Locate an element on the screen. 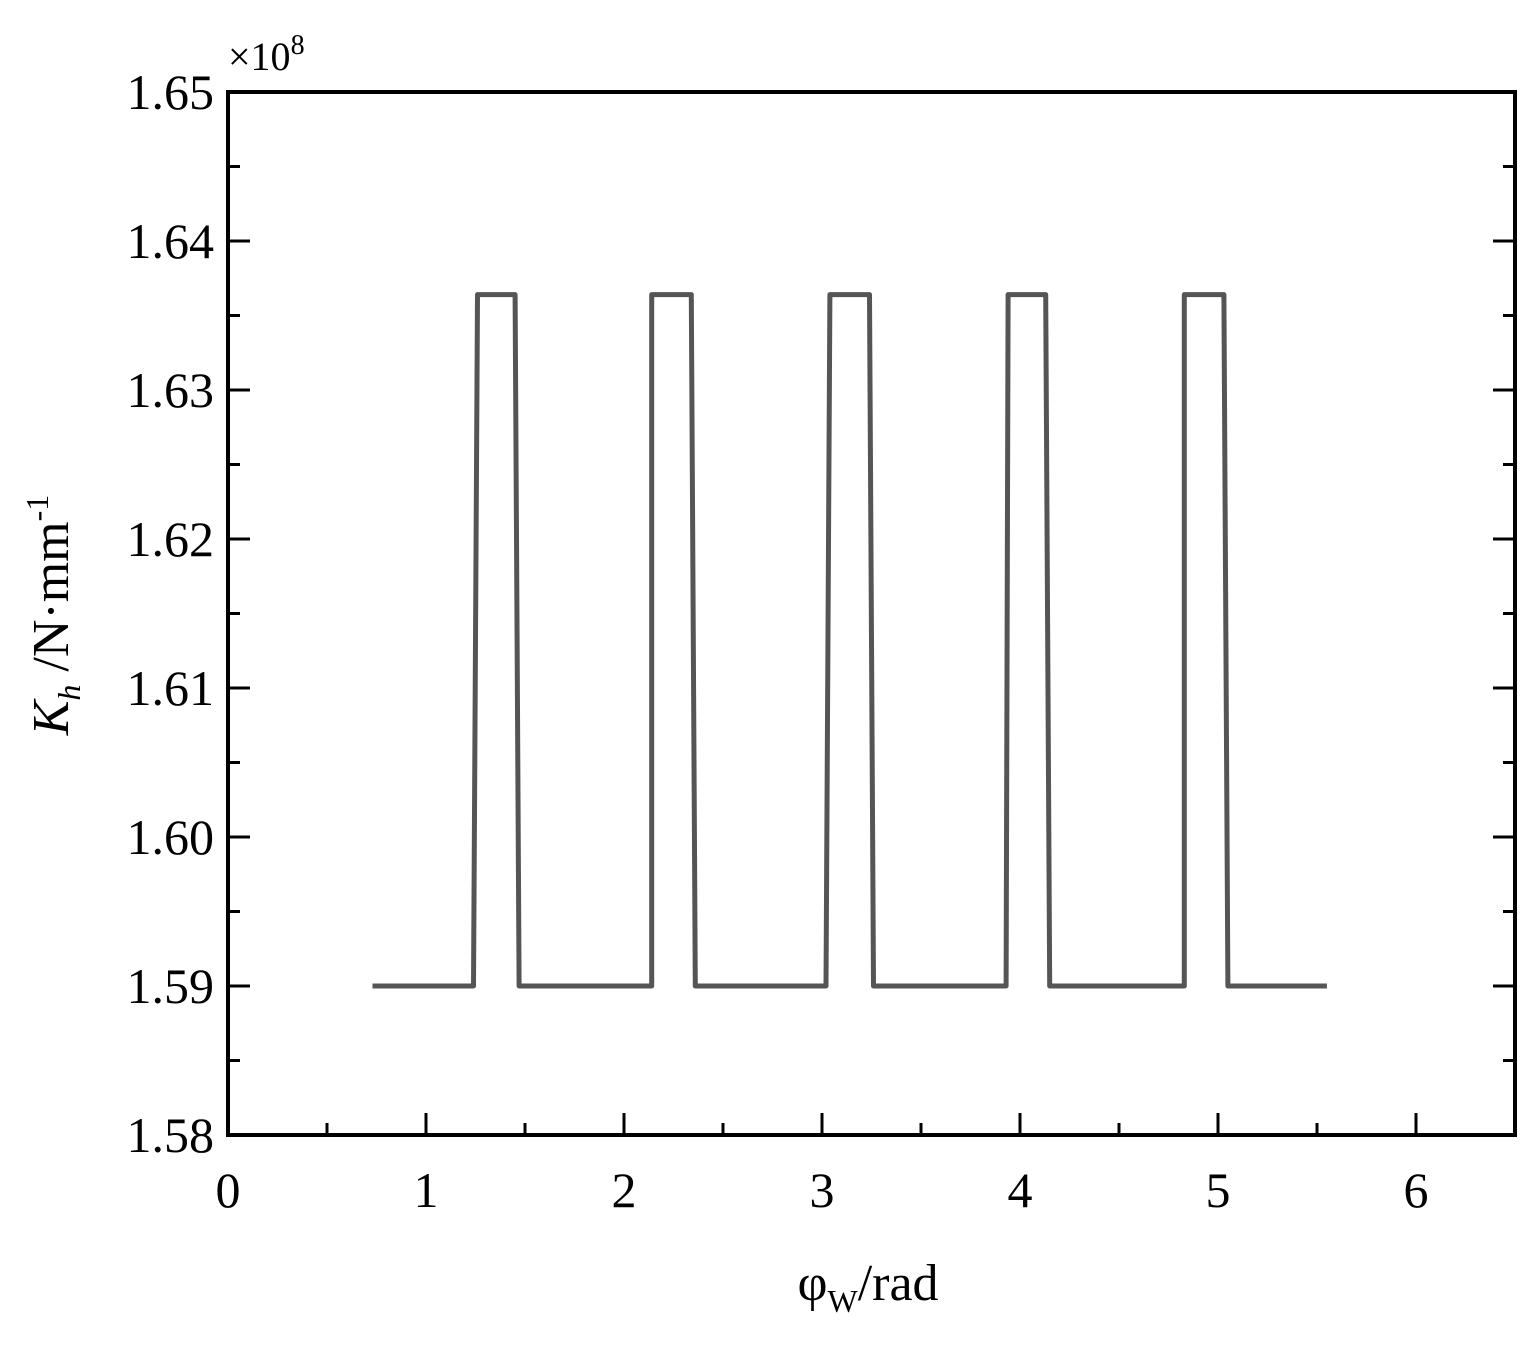 This screenshot has width=1535, height=1346. y-axis-title-rest: /N·mm is located at coordinates (51, 602).